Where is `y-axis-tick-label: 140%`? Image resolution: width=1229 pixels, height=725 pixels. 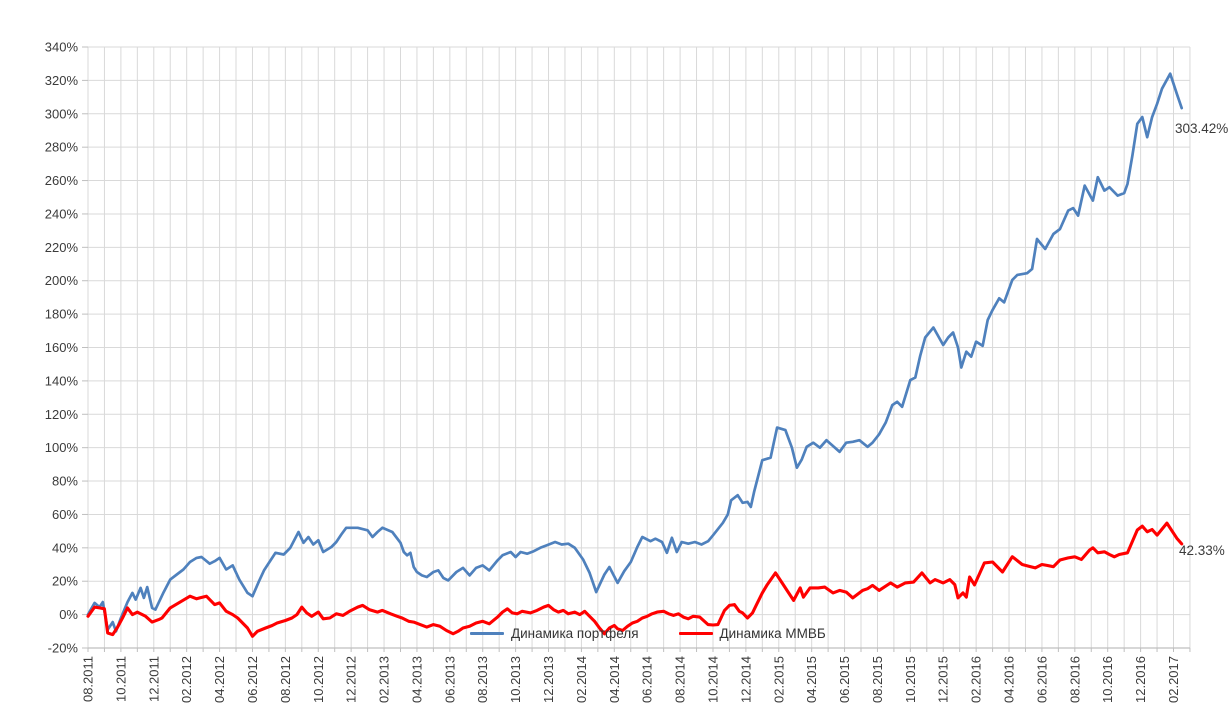 y-axis-tick-label: 140% is located at coordinates (62, 380).